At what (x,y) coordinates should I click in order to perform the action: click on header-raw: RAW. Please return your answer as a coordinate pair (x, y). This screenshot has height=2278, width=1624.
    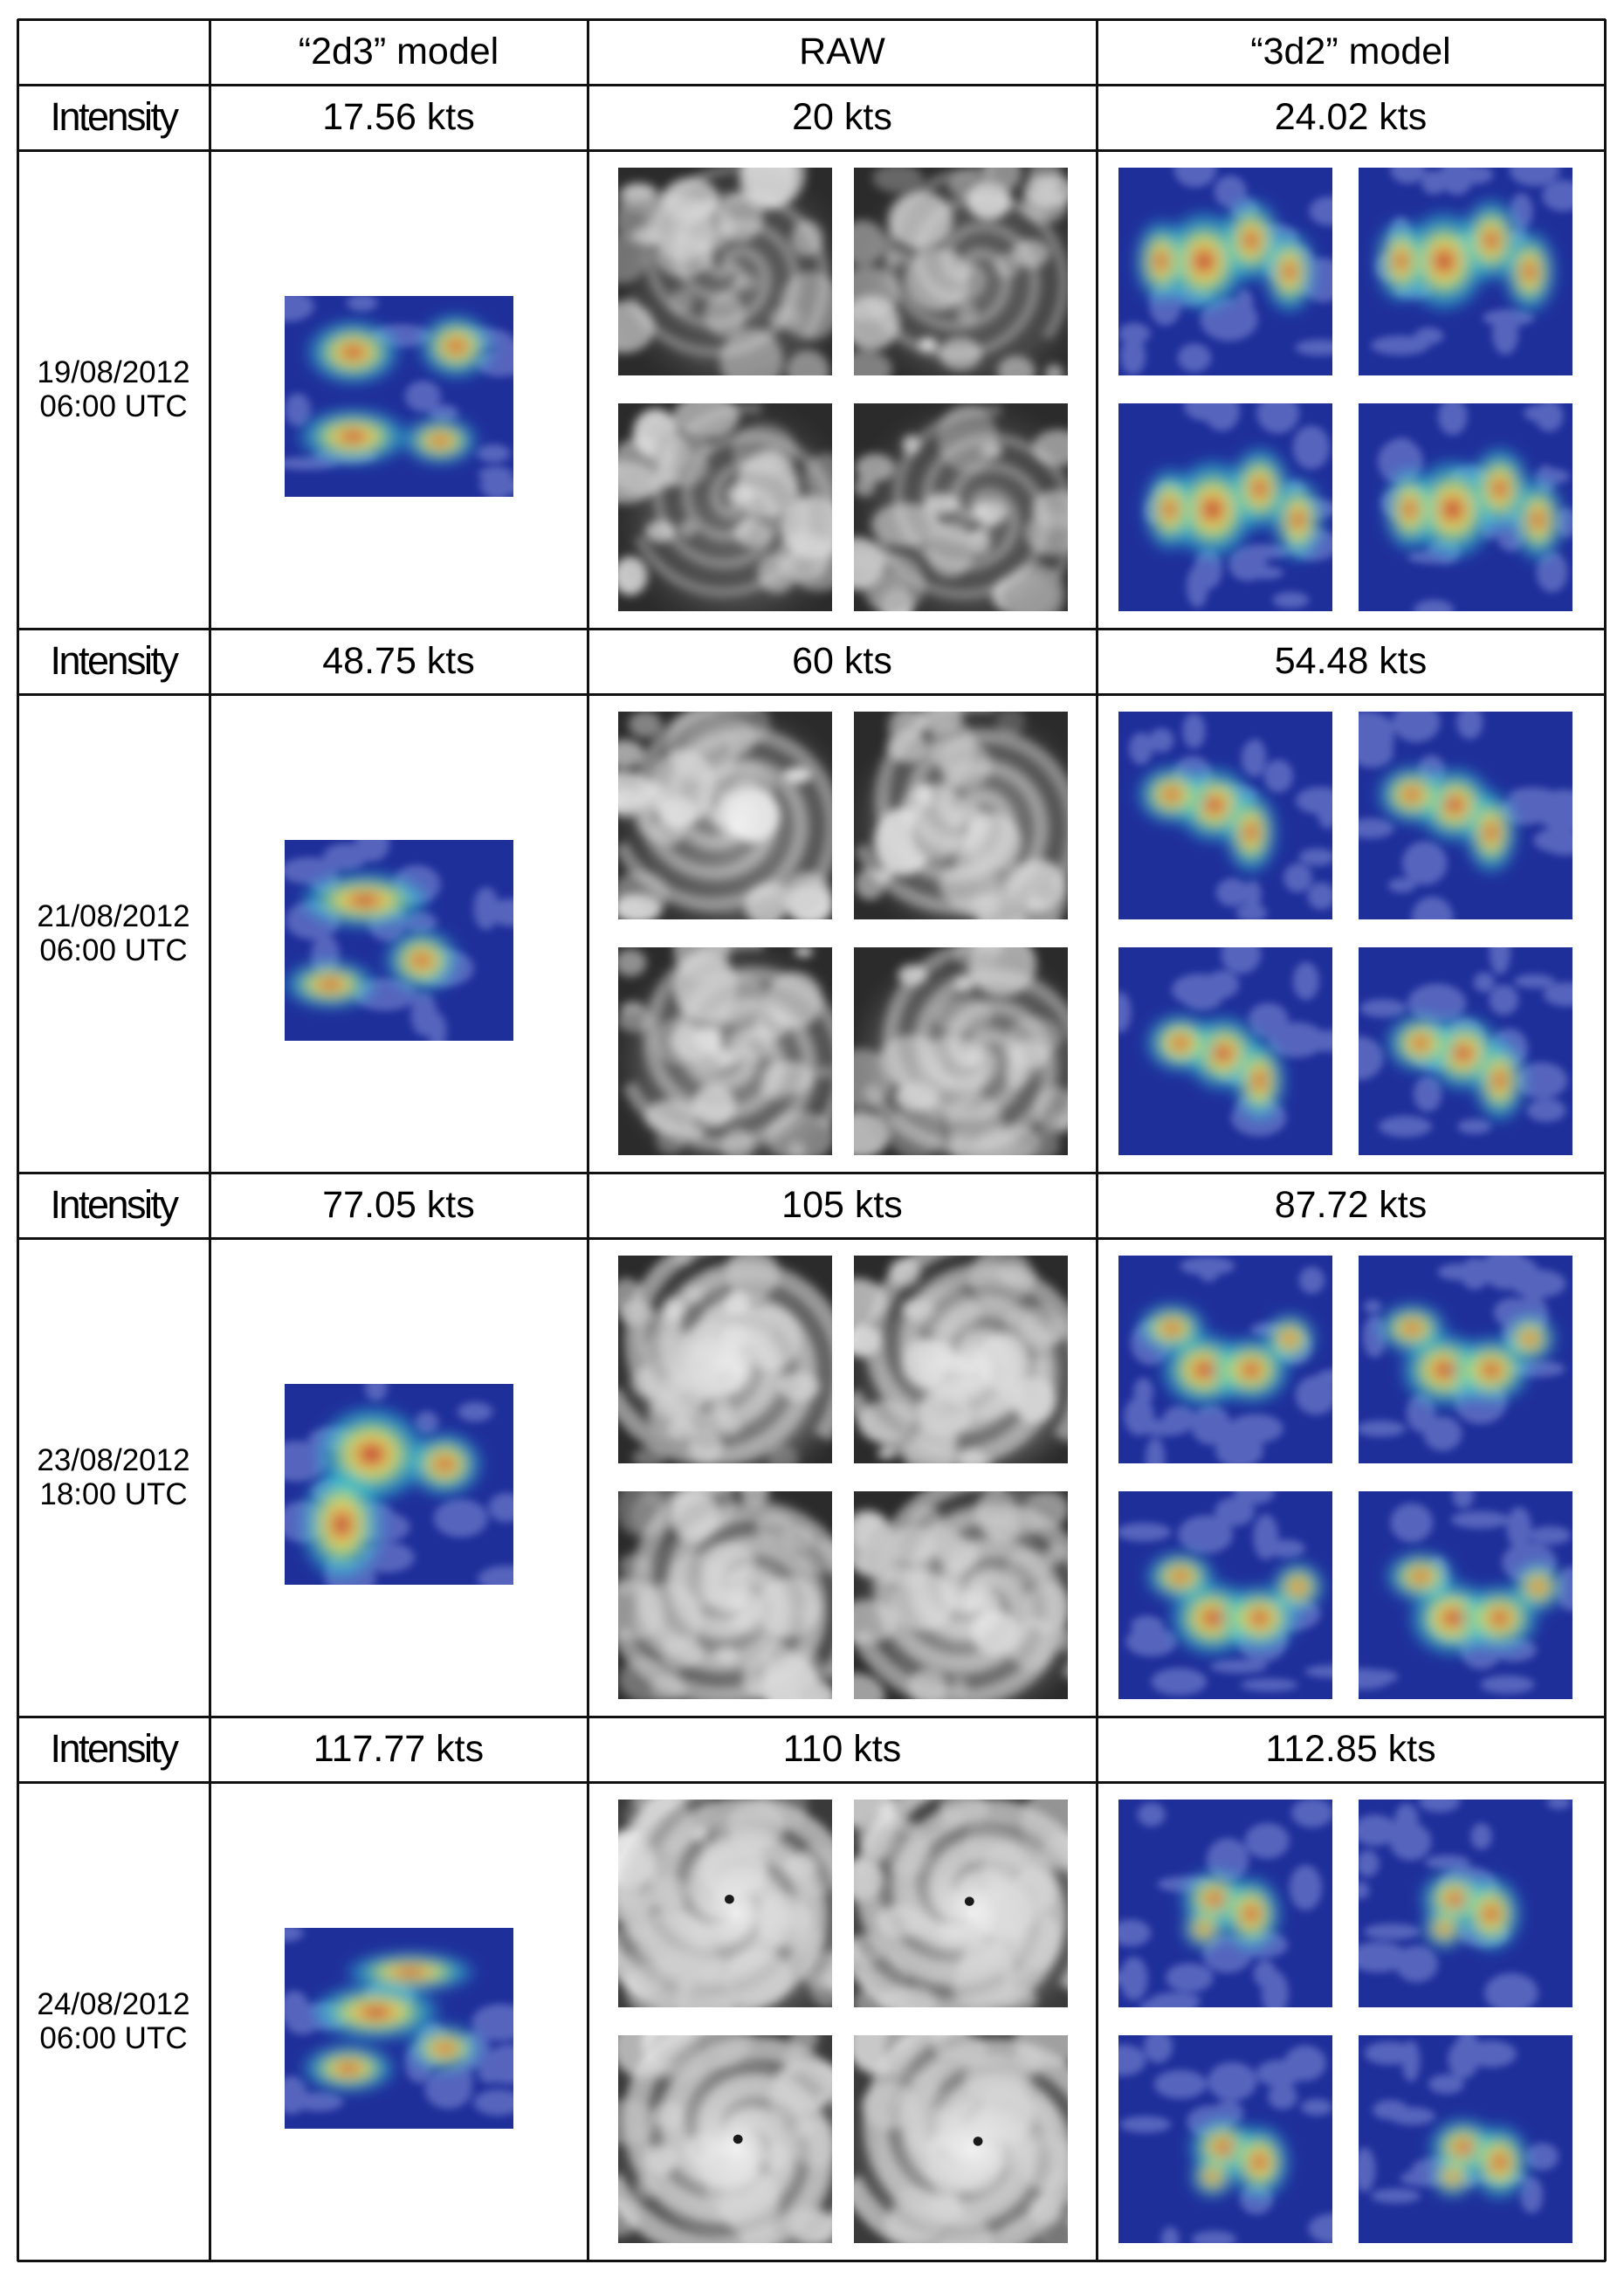
    Looking at the image, I should click on (842, 52).